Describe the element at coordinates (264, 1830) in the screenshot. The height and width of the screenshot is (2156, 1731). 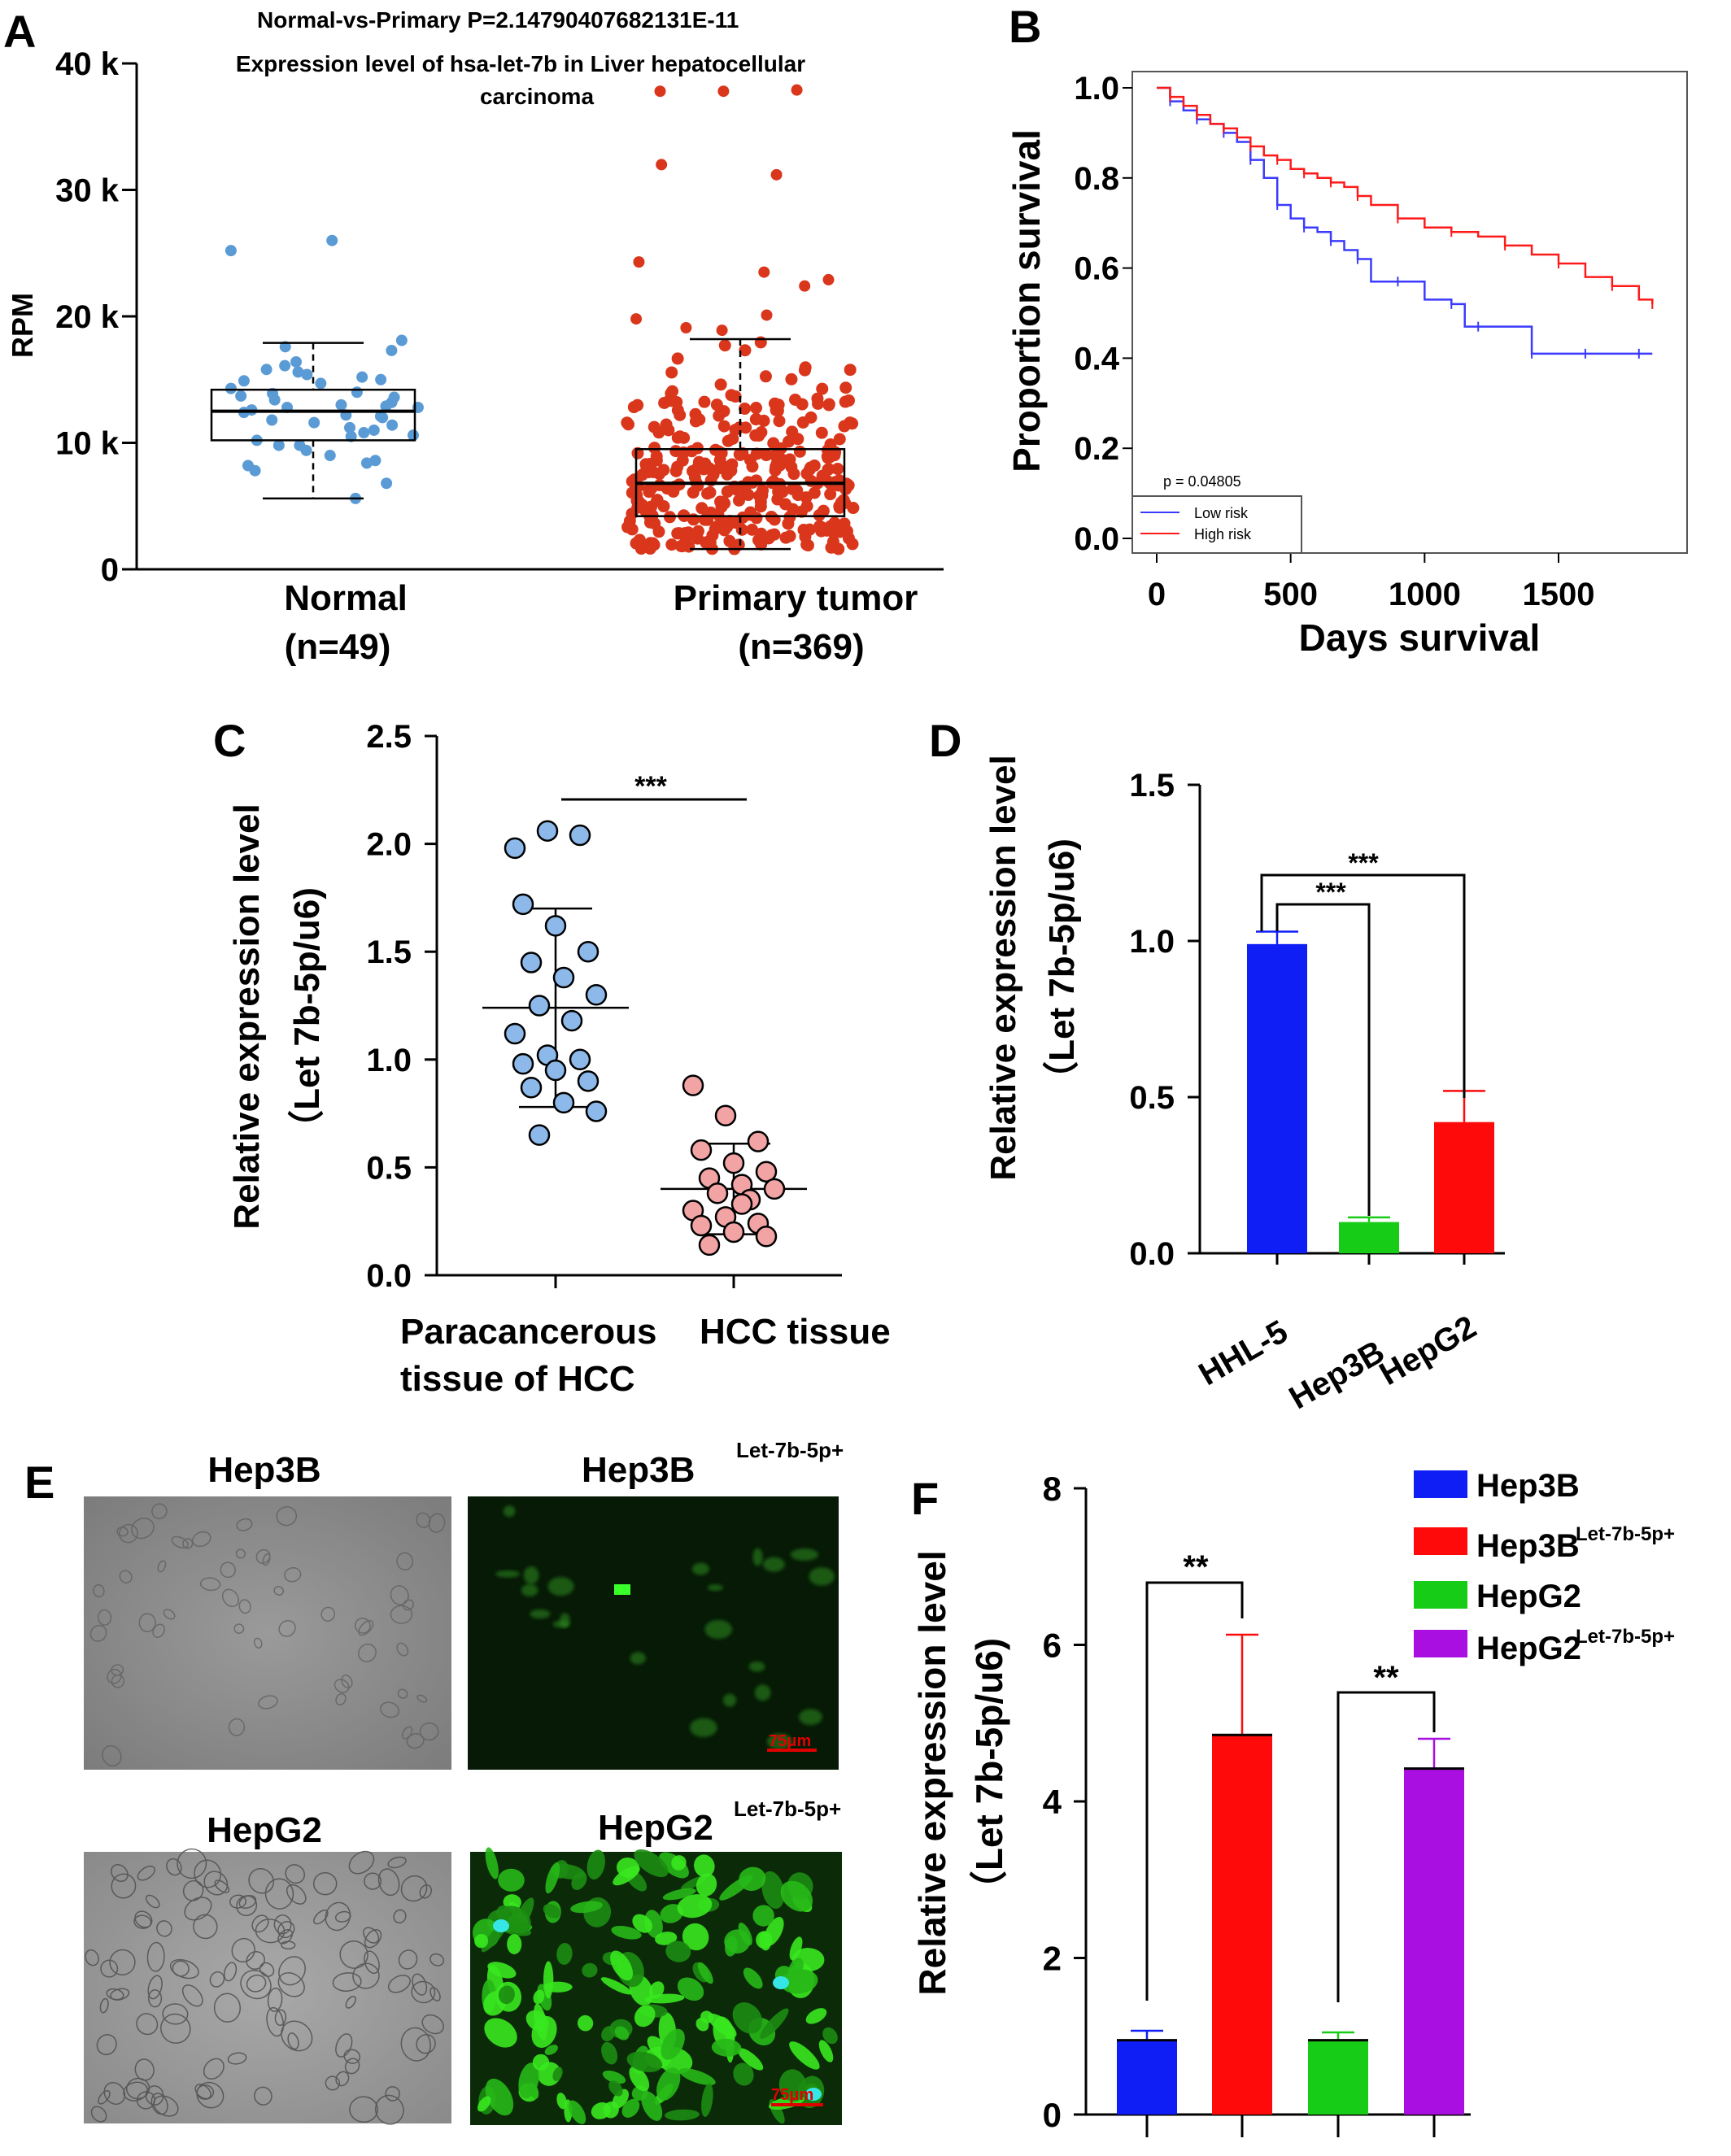
I see `panel-e-label-hepg2: HepG2` at that location.